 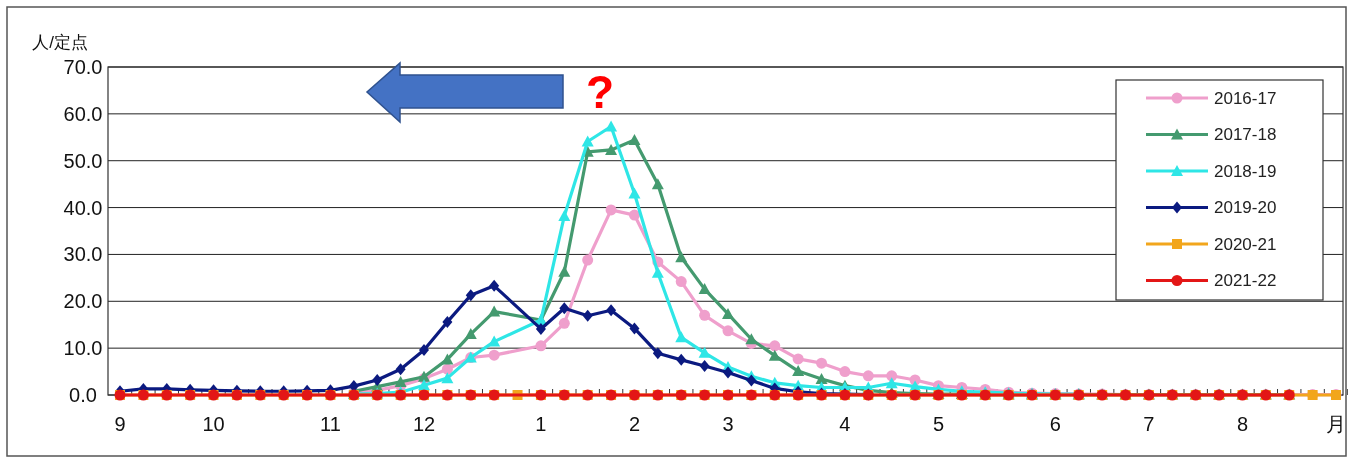 What do you see at coordinates (330, 424) in the screenshot?
I see `x-tick-label: 11` at bounding box center [330, 424].